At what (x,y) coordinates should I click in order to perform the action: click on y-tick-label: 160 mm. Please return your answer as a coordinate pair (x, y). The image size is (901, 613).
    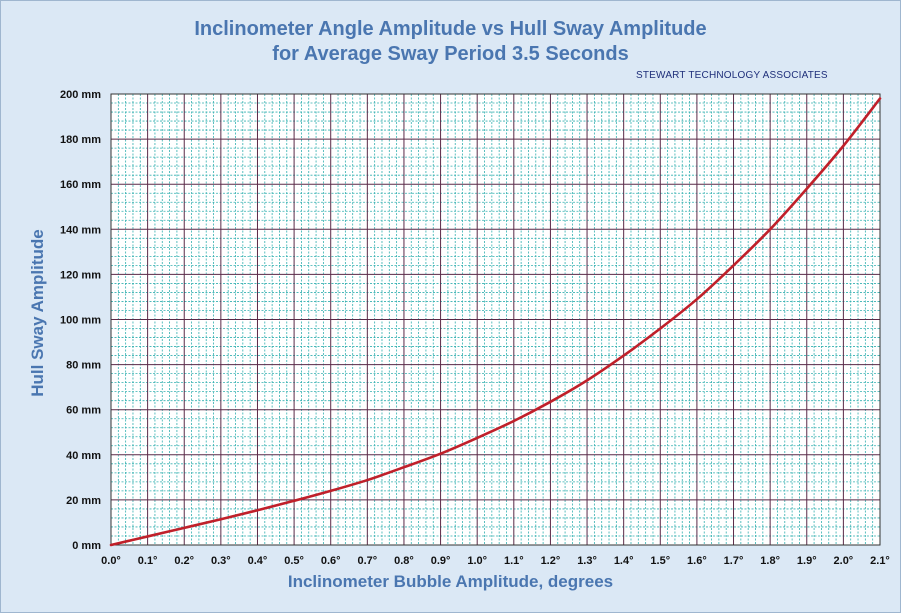
    Looking at the image, I should click on (80, 185).